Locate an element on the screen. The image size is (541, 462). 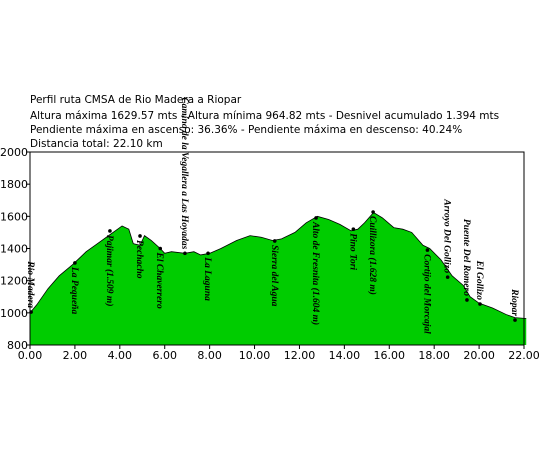
waypoint-label: Pechacho is located at coordinates (139, 259).